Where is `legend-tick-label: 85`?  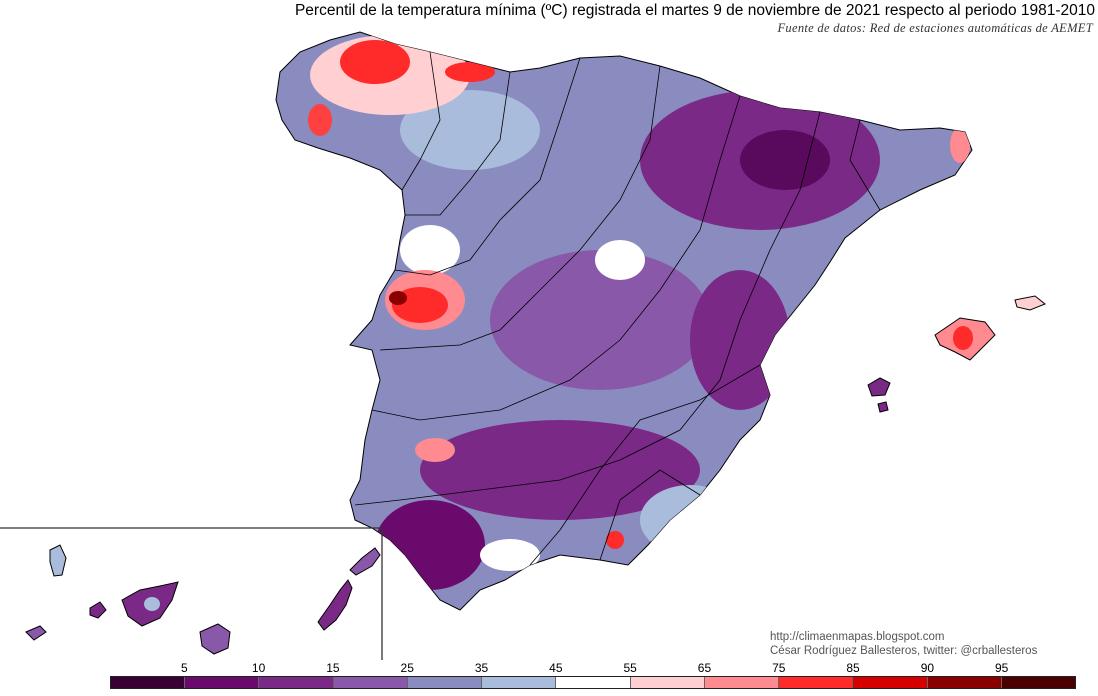 legend-tick-label: 85 is located at coordinates (853, 668).